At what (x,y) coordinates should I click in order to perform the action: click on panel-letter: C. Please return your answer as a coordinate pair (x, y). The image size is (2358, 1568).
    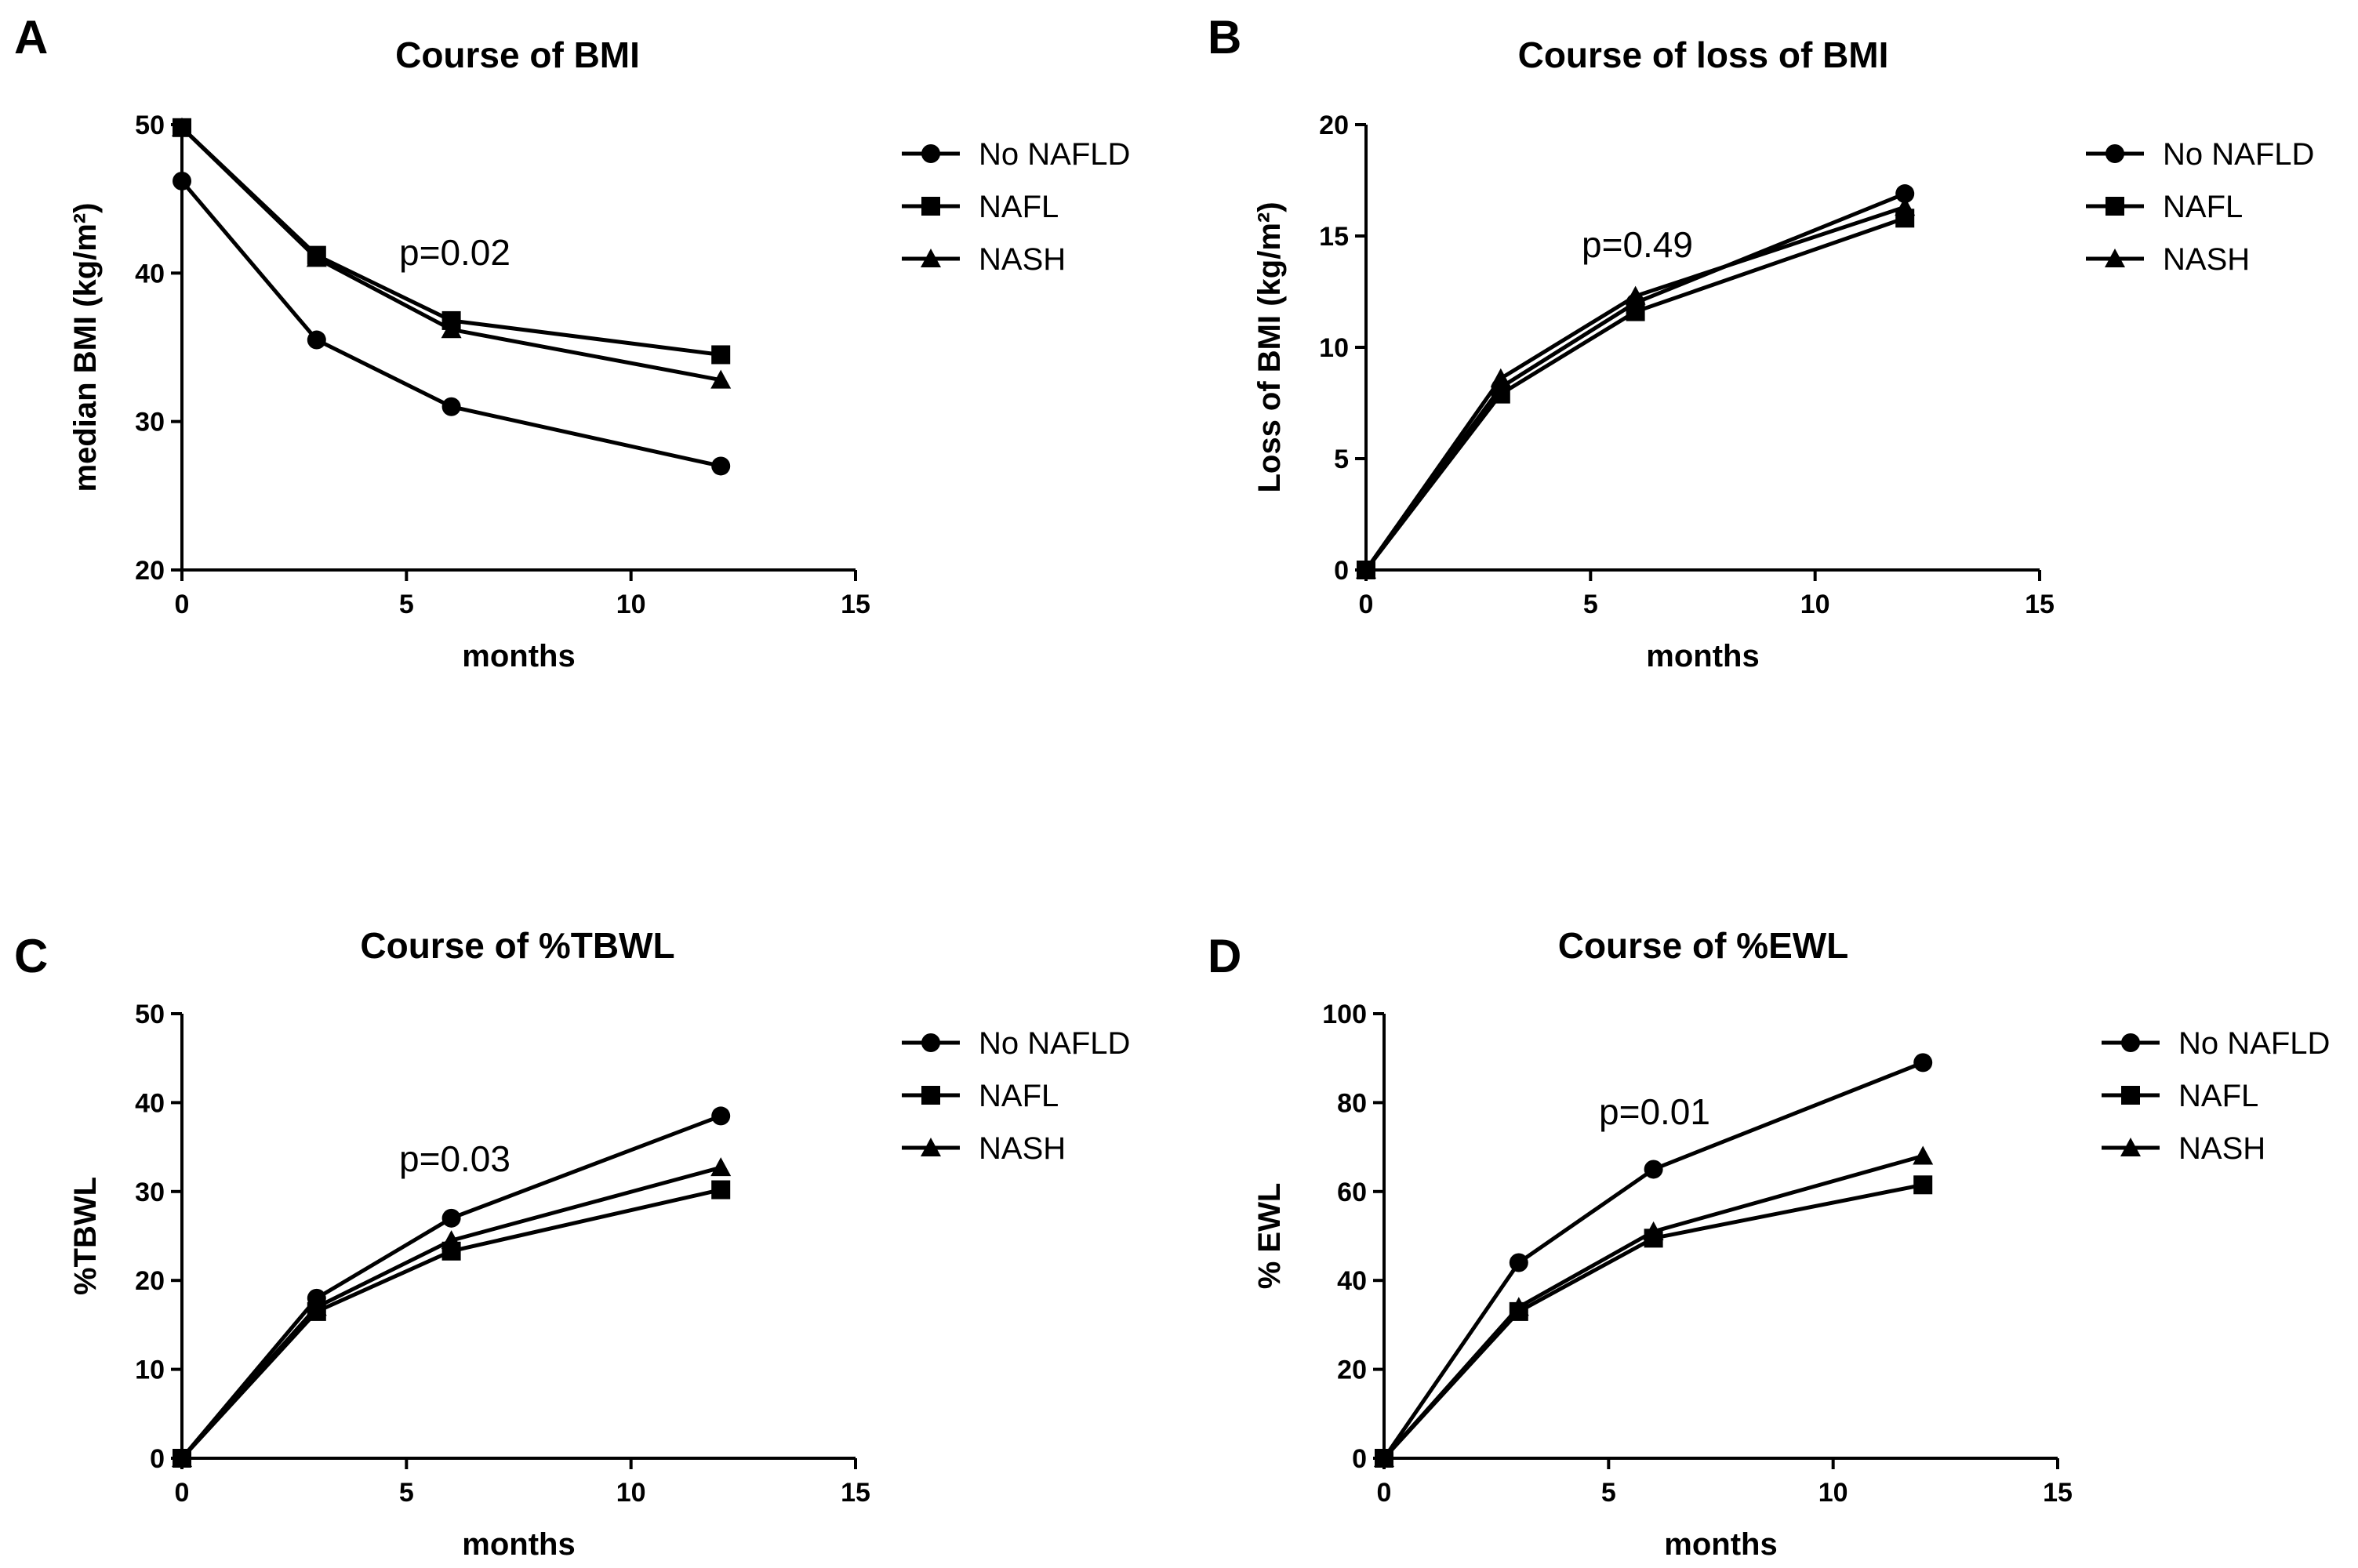
    Looking at the image, I should click on (31, 956).